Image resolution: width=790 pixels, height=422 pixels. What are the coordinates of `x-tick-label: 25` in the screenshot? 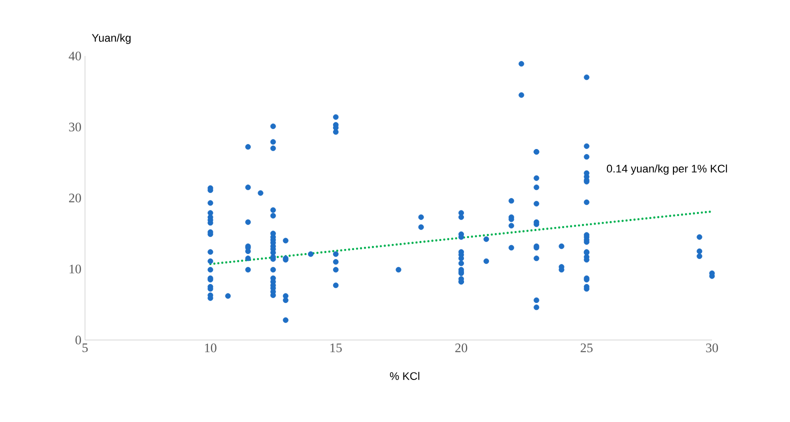 It's located at (586, 348).